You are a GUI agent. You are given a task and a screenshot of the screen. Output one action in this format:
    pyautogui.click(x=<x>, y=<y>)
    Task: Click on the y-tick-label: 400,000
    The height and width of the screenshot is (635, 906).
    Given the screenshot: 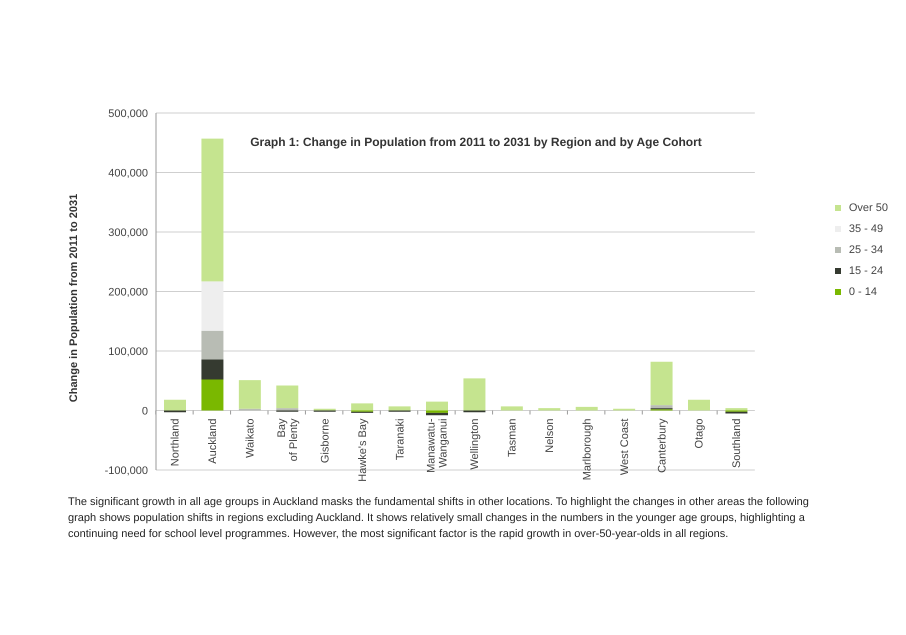 What is the action you would take?
    pyautogui.click(x=128, y=173)
    